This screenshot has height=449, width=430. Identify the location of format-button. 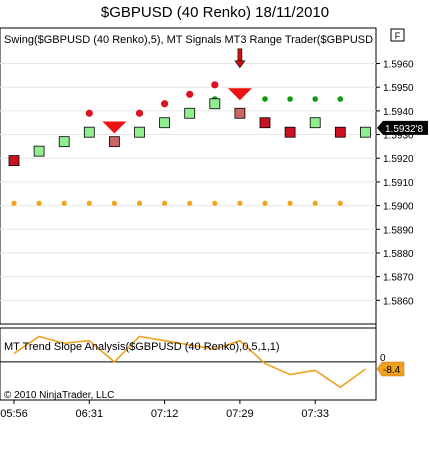
(397, 35).